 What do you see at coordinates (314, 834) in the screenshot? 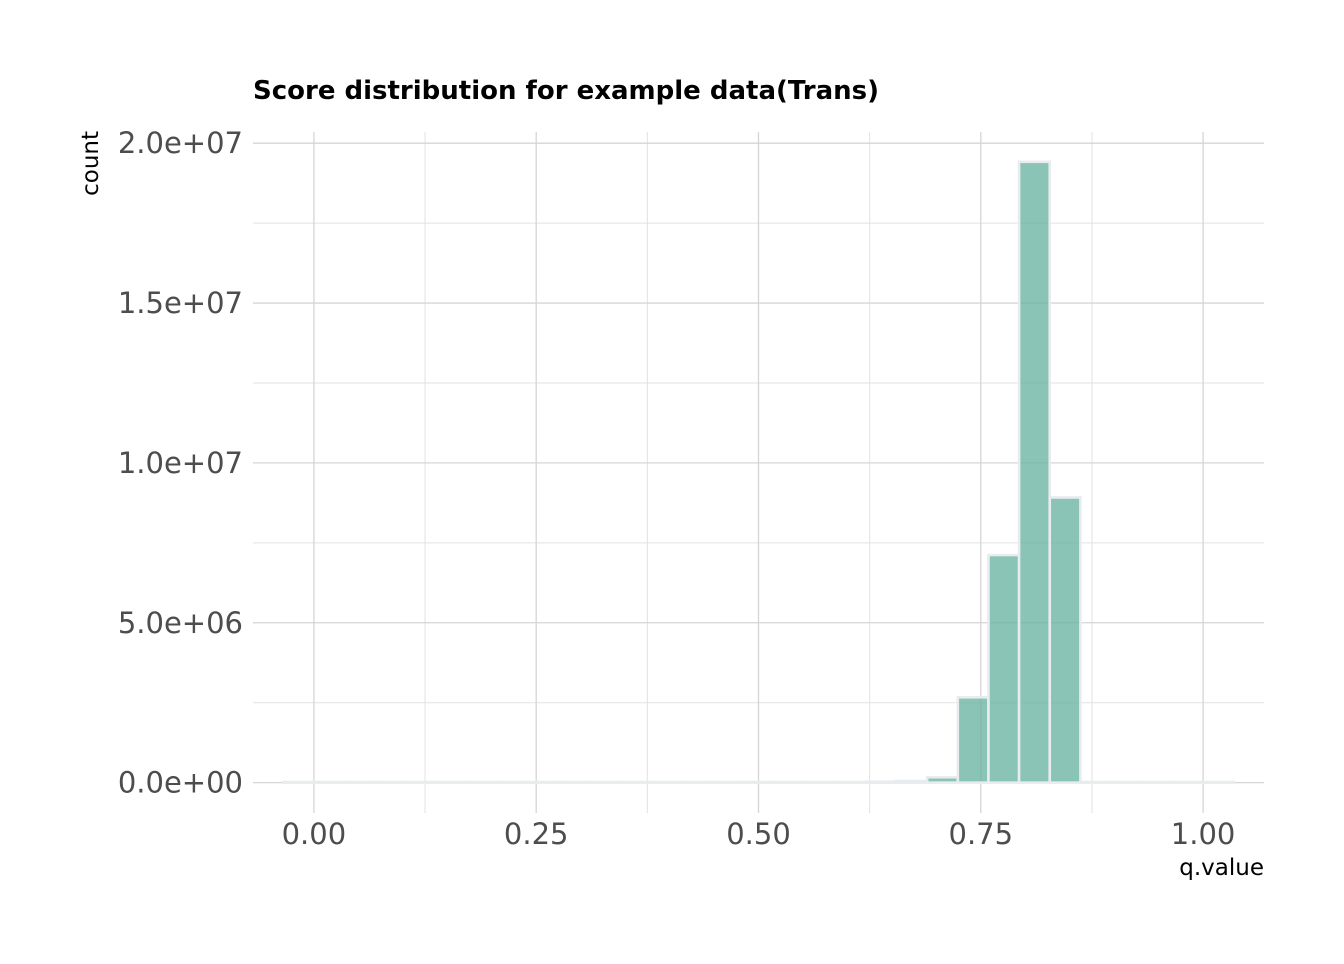
I see `x-tick-label: 0.00` at bounding box center [314, 834].